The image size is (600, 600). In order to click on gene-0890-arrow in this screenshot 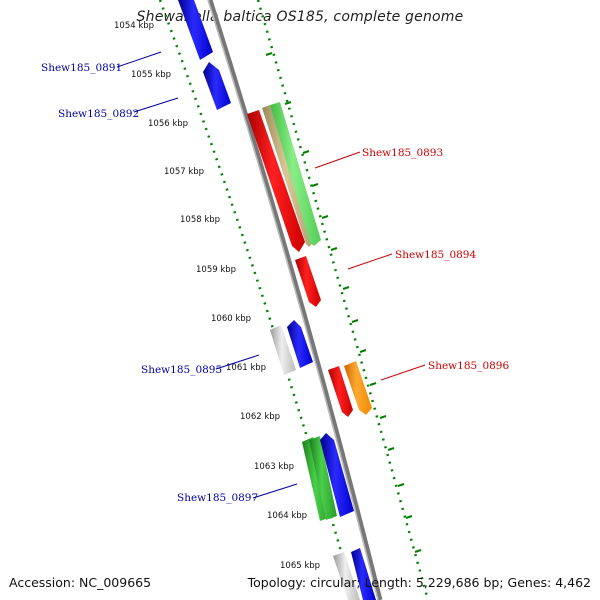, I will do `click(195, 30)`.